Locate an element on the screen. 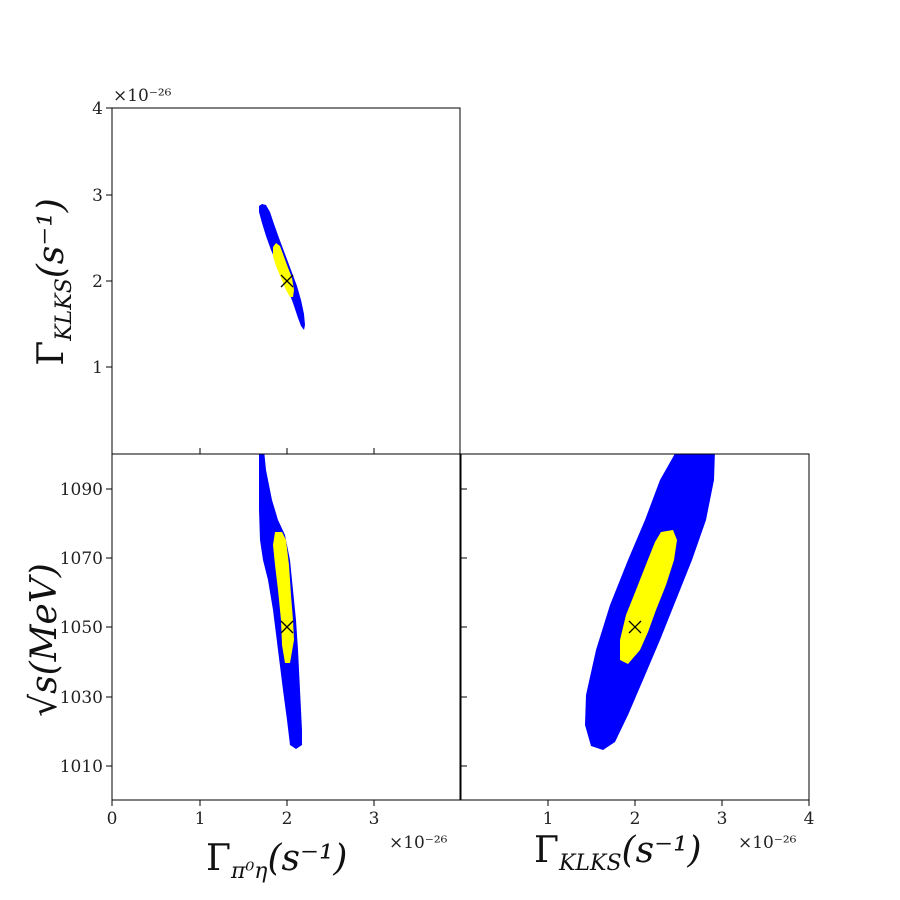  x-axis-label: ΓKLKS(s⁻¹) is located at coordinates (618, 853).